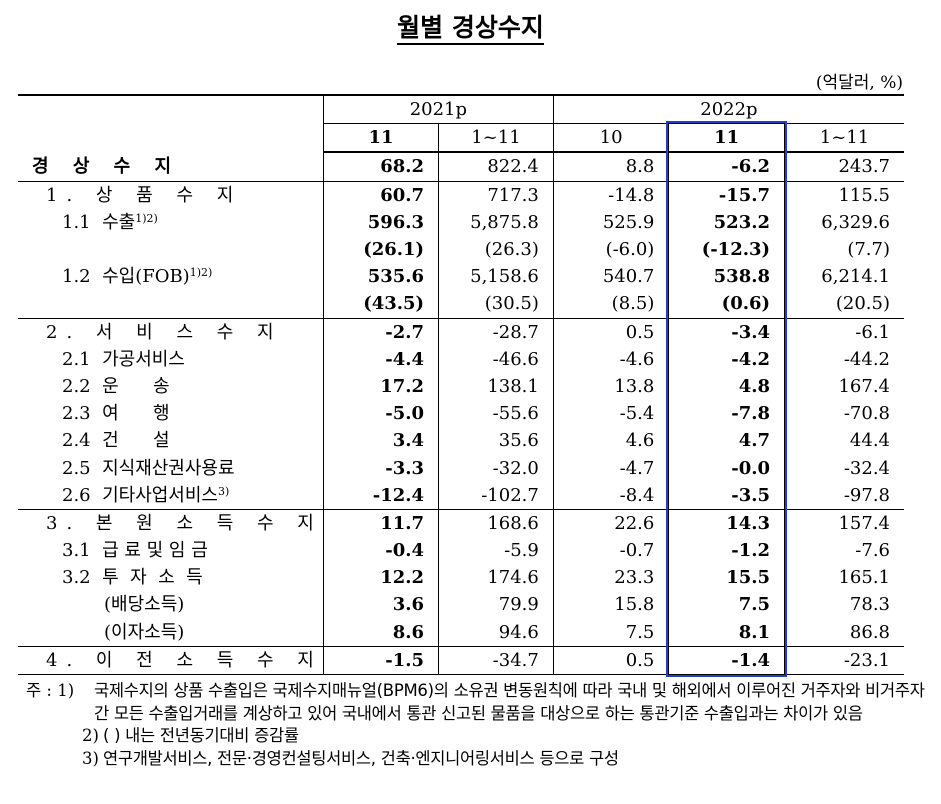 The height and width of the screenshot is (804, 941). What do you see at coordinates (461, 222) in the screenshot?
I see `table-row: 1.1 수출1)2) 596.3 5,875.8 525.9 523.2 6,329.6` at bounding box center [461, 222].